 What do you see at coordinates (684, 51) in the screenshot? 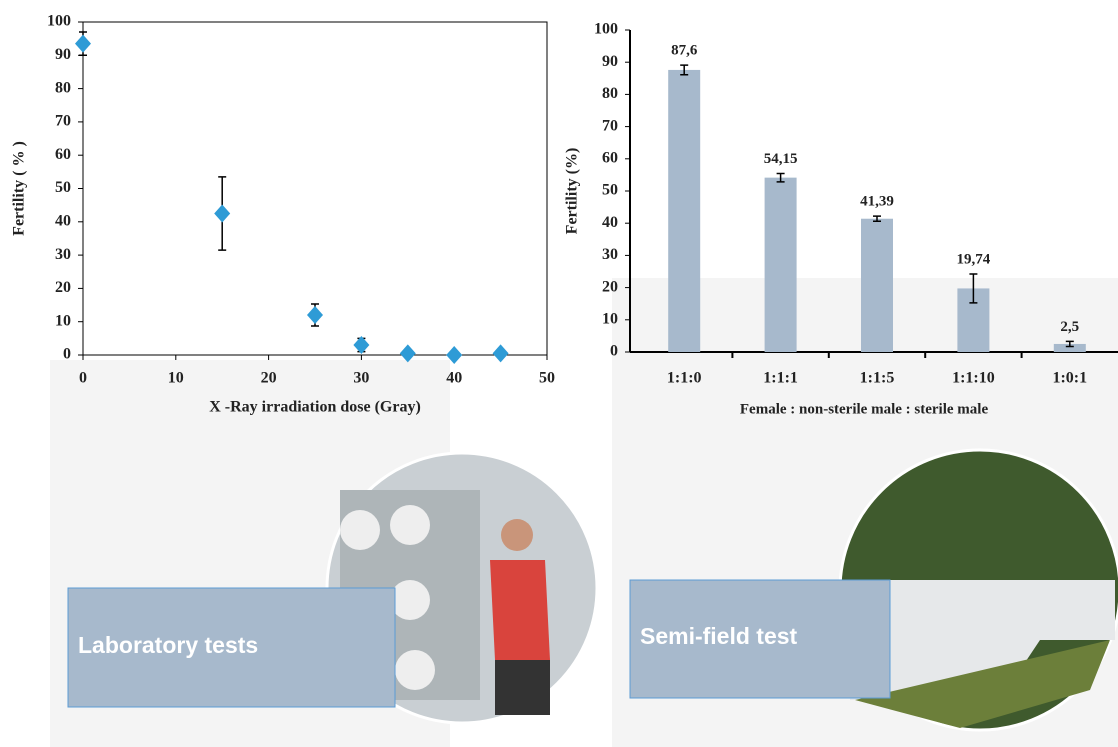
I see `value-label: 87,6` at bounding box center [684, 51].